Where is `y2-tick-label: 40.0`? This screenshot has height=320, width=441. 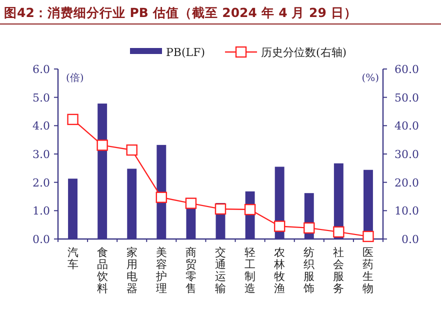 y2-tick-label: 40.0 is located at coordinates (406, 126).